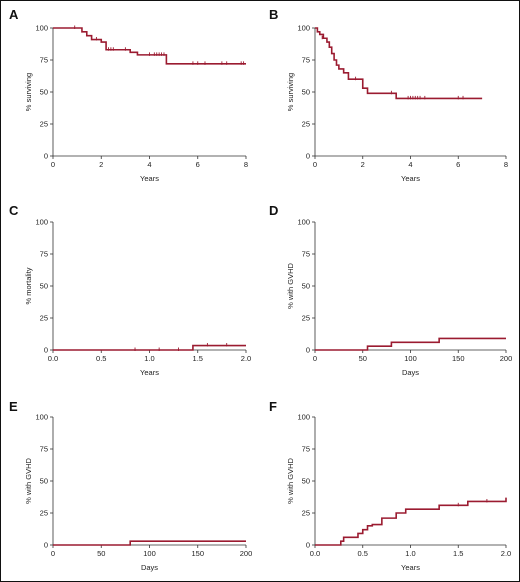 The height and width of the screenshot is (582, 520). I want to click on panel-b: B 0 25 50 75 100 0 2 4 6 8 Years % surviving, so click(388, 95).